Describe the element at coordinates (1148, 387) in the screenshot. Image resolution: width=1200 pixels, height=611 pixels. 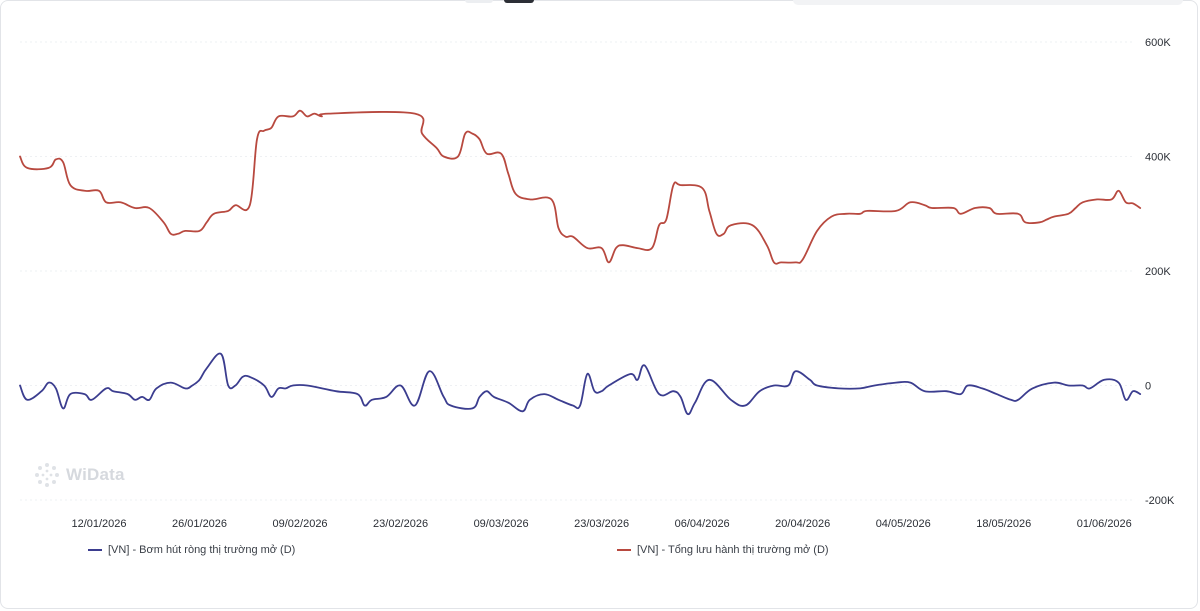
I see `y-tick-label: 0` at that location.